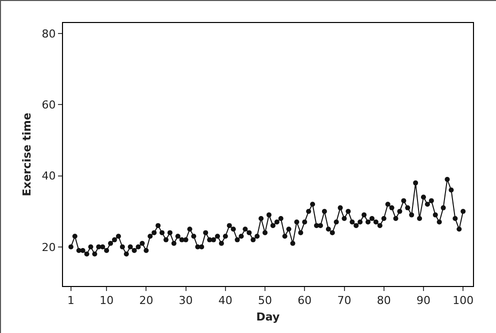 The height and width of the screenshot is (333, 496). What do you see at coordinates (146, 301) in the screenshot?
I see `x-tick-label: 20` at bounding box center [146, 301].